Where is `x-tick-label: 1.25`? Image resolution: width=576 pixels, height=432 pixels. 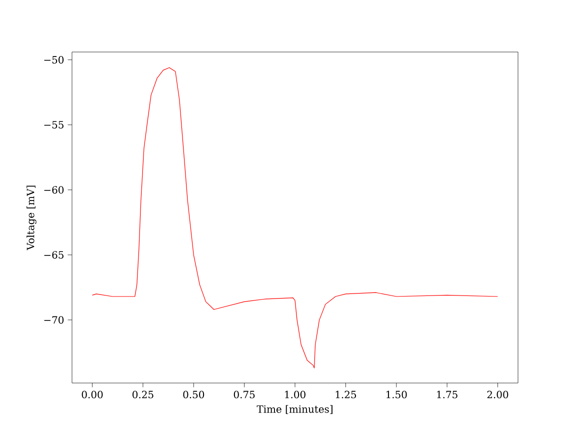
x-tick-label: 1.25 is located at coordinates (346, 394).